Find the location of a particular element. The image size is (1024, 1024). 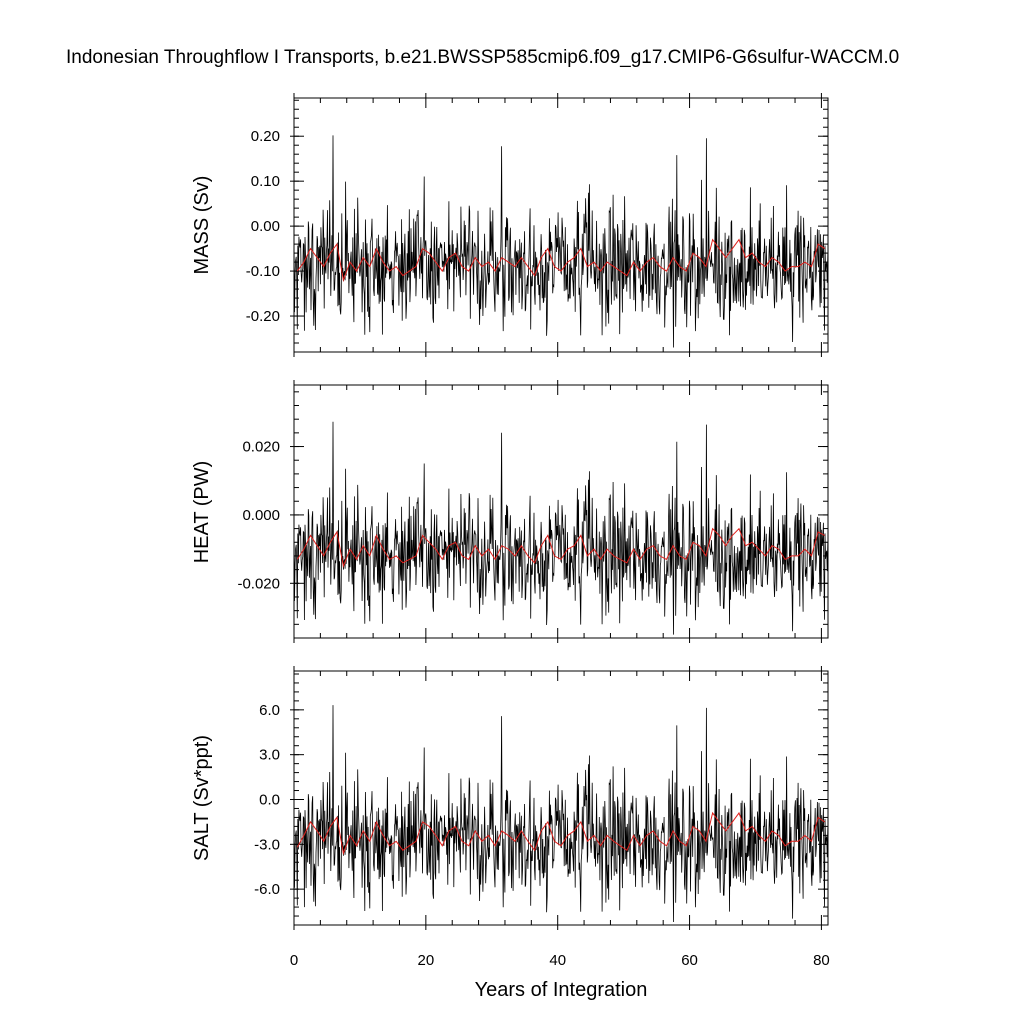

y-axis-label: SALT (Sv*ppt) is located at coordinates (202, 798).